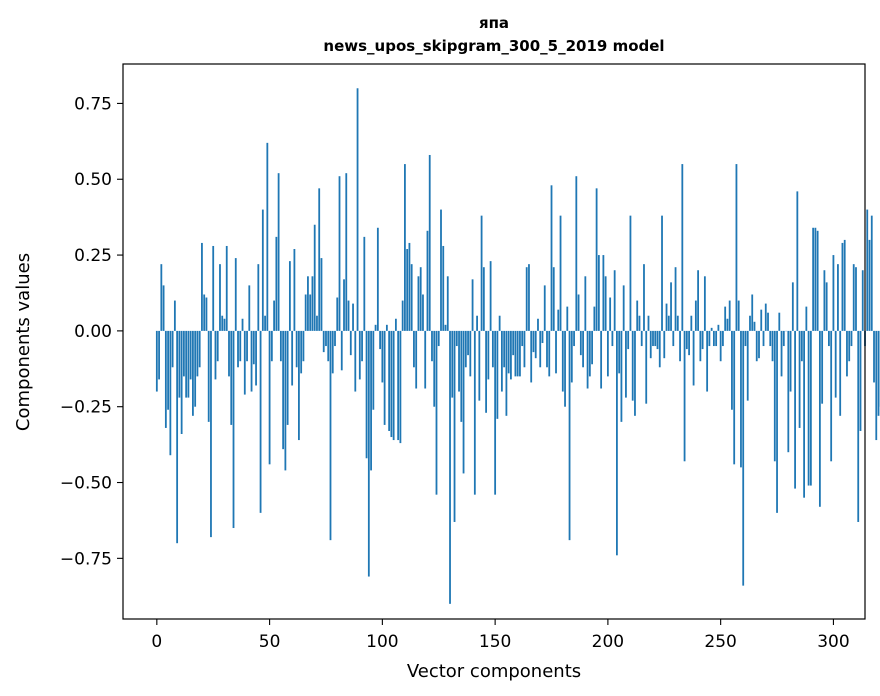 Image resolution: width=880 pixels, height=696 pixels. I want to click on x-tick-label: 100, so click(382, 642).